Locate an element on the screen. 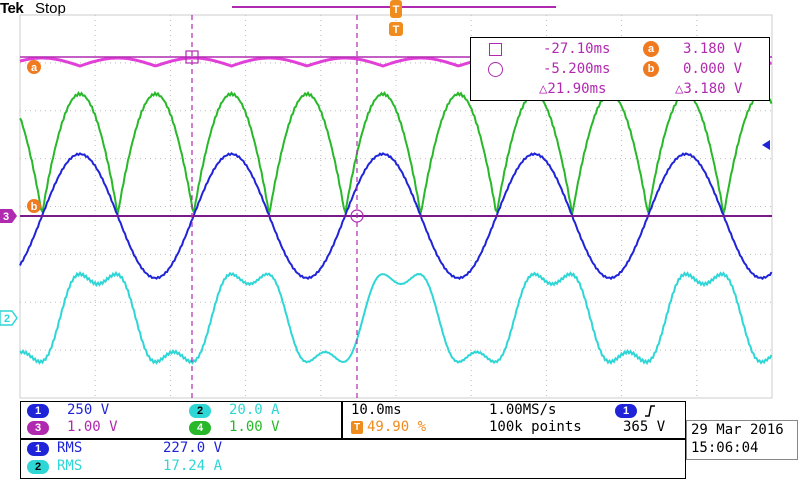  trigger-position-value: 49.90 % is located at coordinates (397, 427).